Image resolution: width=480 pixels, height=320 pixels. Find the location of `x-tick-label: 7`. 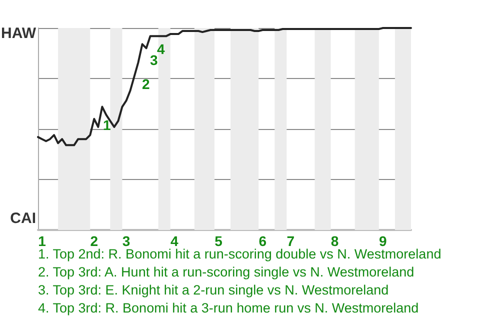

x-tick-label: 7 is located at coordinates (290, 241).